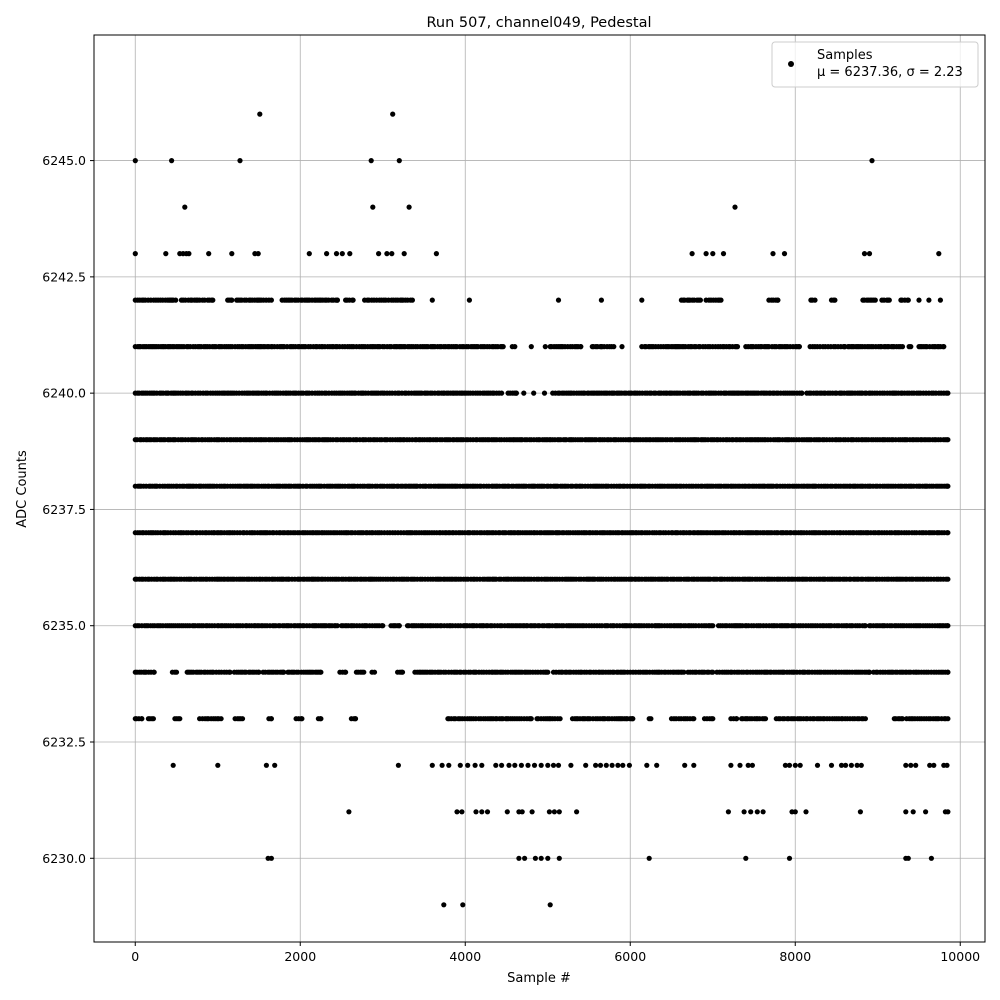 This screenshot has height=1000, width=1000. I want to click on legend-box, so click(875, 64).